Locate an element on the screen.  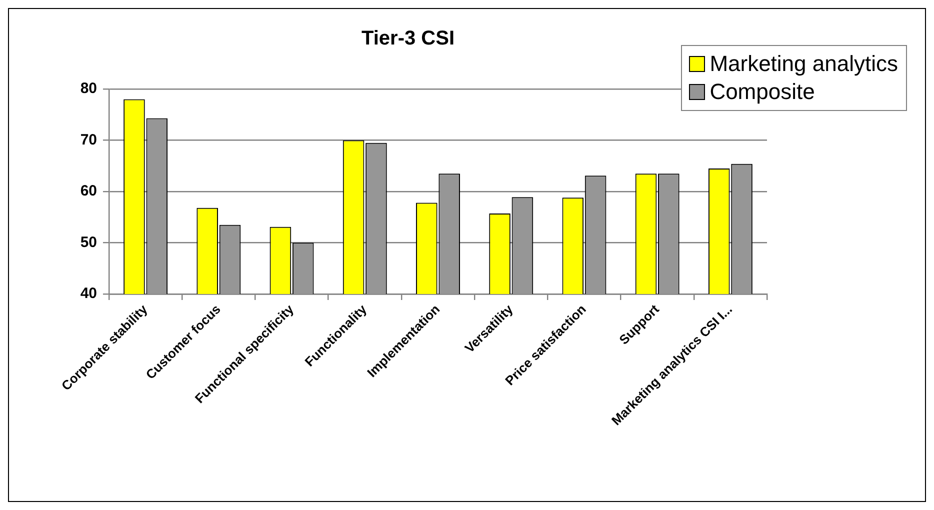
y-tick-label: 80 is located at coordinates (88, 89).